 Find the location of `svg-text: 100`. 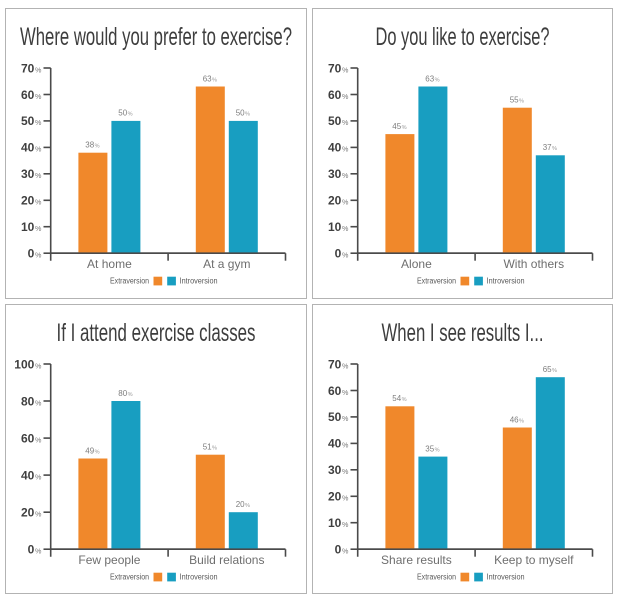

svg-text: 100 is located at coordinates (24, 364).